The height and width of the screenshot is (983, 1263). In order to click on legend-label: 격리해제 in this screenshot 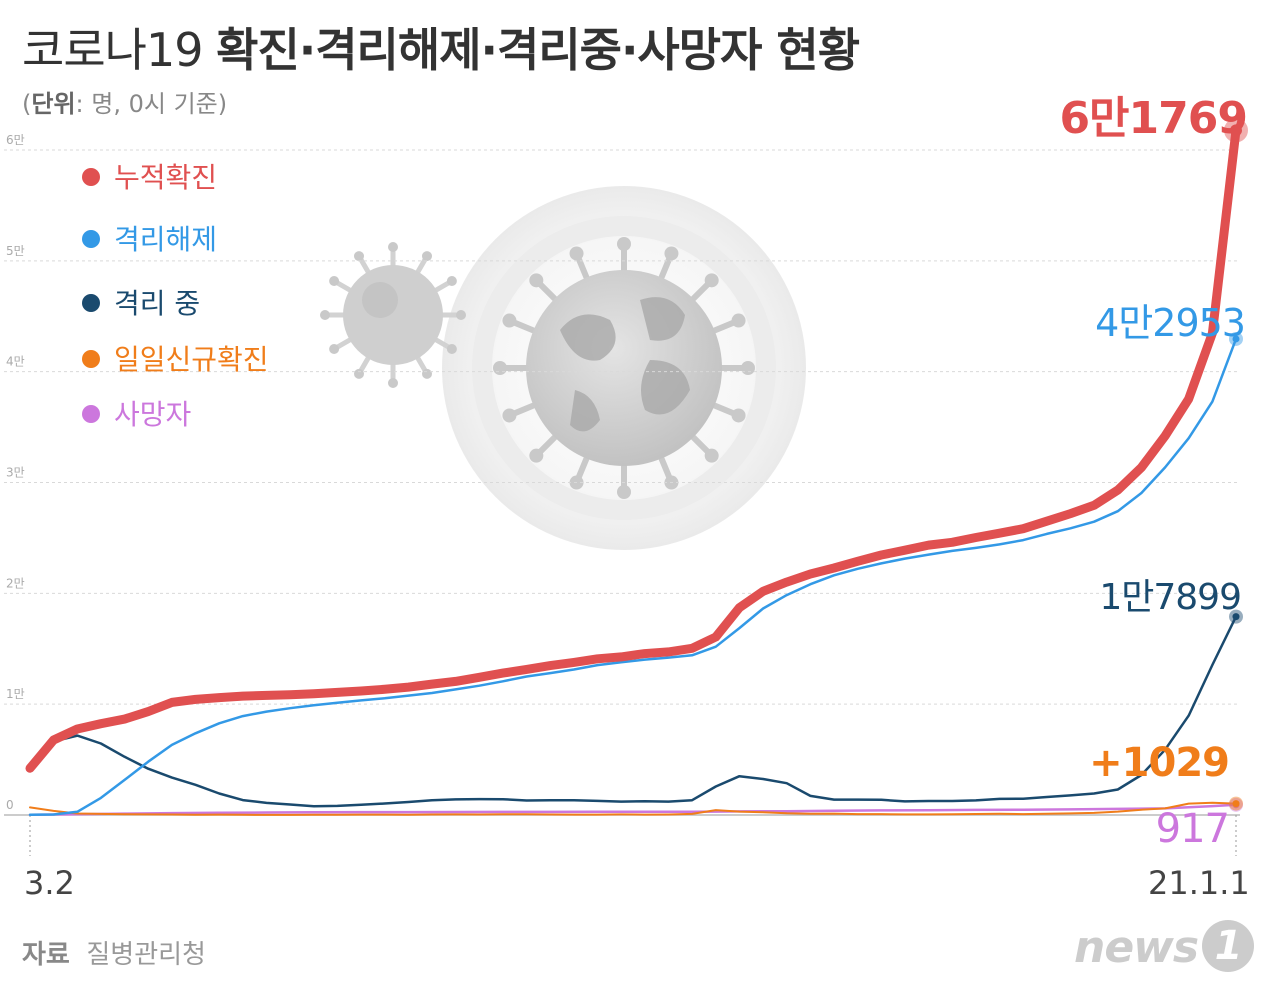, I will do `click(166, 239)`.